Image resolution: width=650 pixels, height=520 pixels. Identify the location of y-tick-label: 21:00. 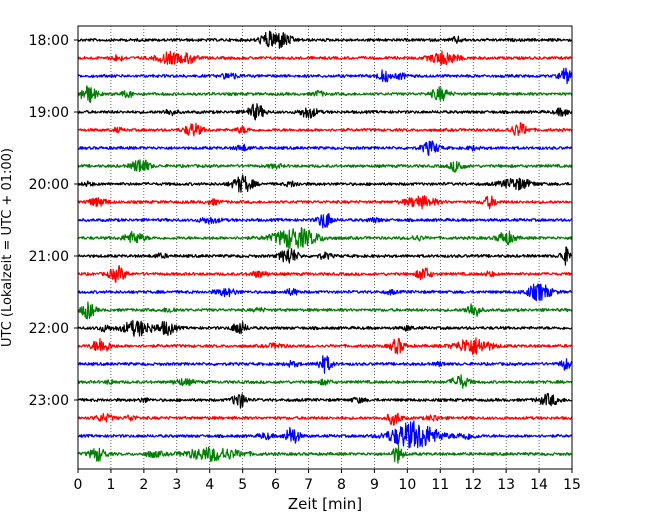
(49, 257).